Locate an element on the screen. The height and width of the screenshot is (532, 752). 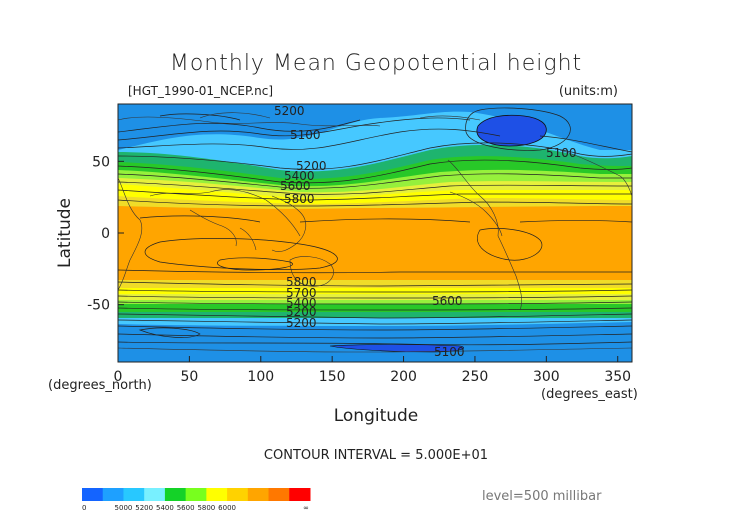
antarctic-low is located at coordinates (397, 348).